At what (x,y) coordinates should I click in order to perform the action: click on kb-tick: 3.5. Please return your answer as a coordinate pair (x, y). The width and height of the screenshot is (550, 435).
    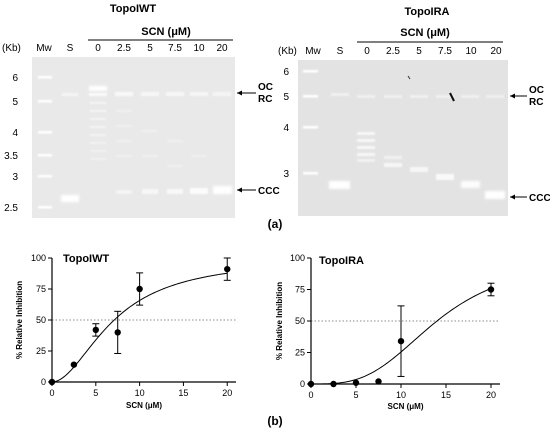
    Looking at the image, I should click on (11, 156).